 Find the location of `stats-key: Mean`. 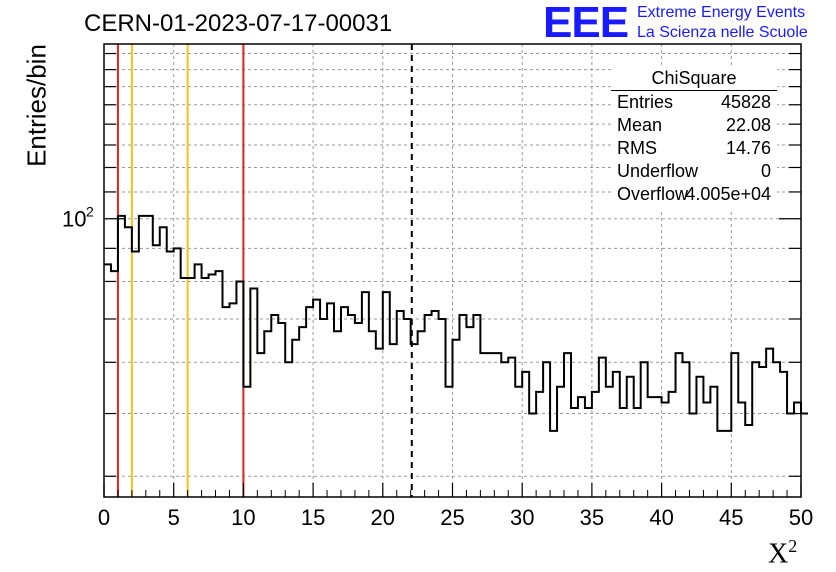

stats-key: Mean is located at coordinates (640, 125).